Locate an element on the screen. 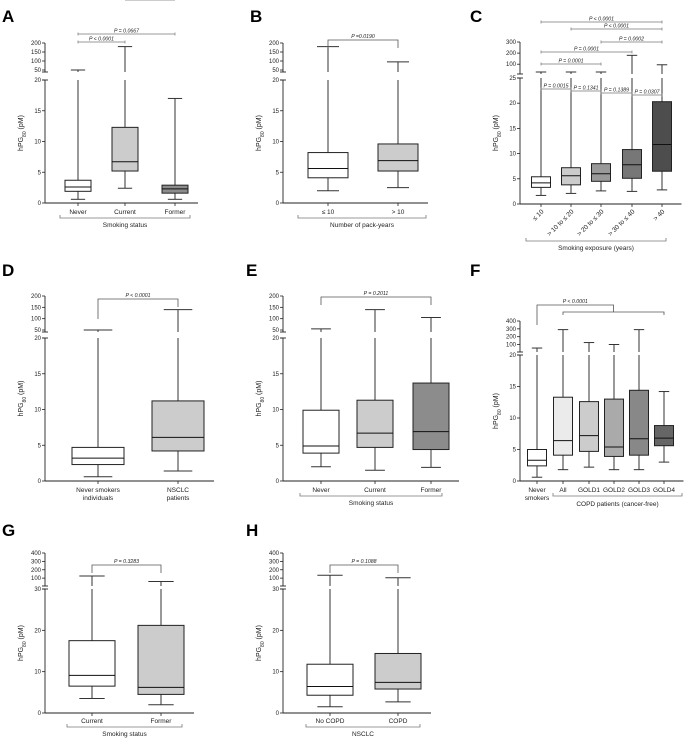 This screenshot has height=739, width=685. box-3: > 30 to ≤ 40 is located at coordinates (624, 146).